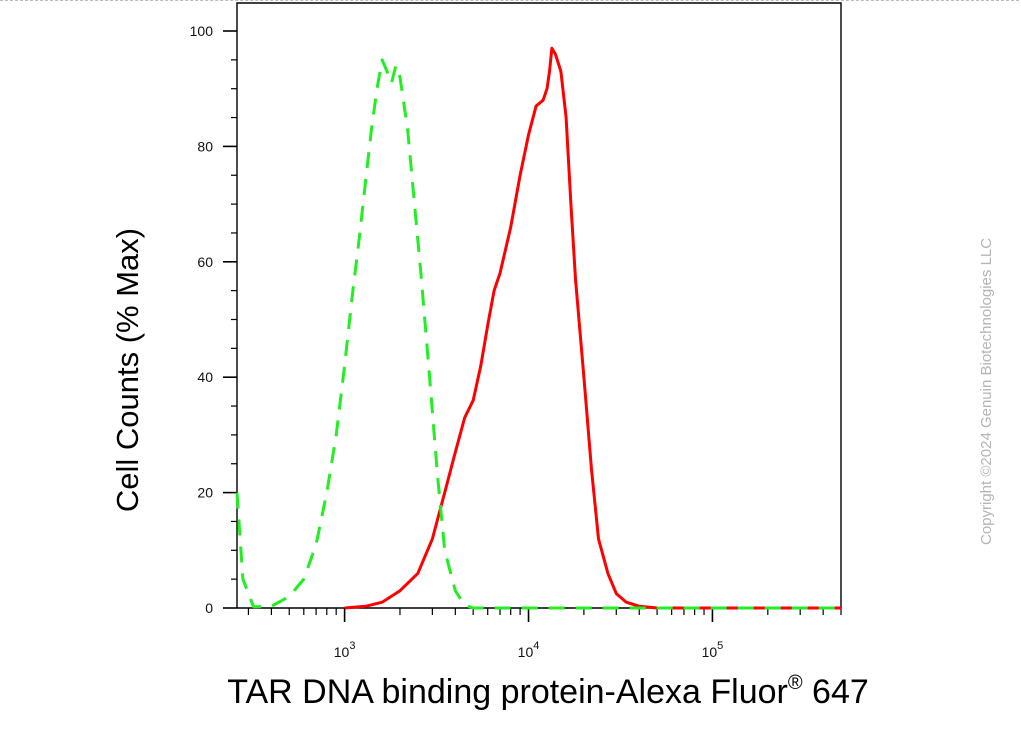 The height and width of the screenshot is (730, 1021). I want to click on x-axis: 10³ 10⁴ 10⁵, so click(539, 633).